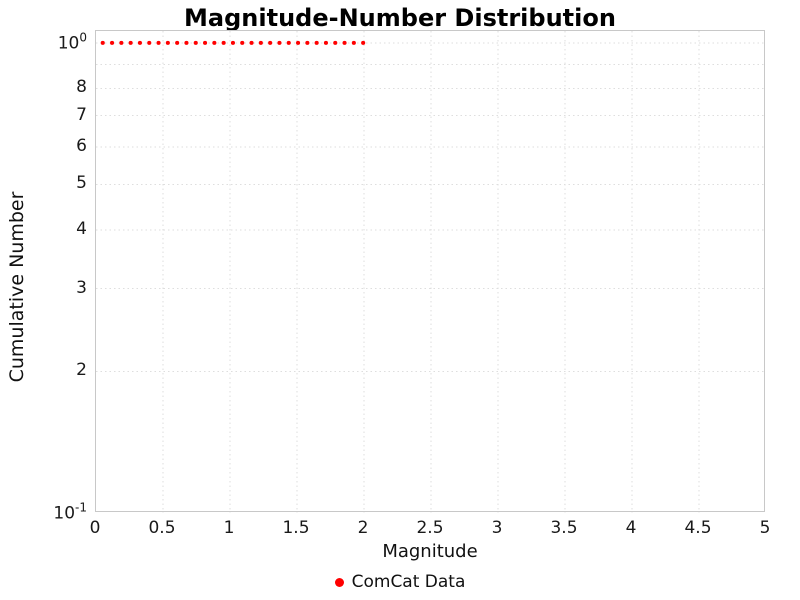  I want to click on x-axis-title: Magnitude, so click(430, 551).